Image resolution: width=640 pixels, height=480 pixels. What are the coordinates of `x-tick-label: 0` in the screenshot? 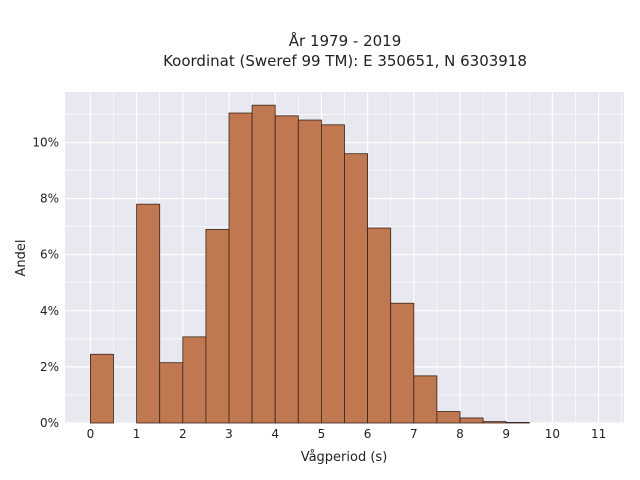 It's located at (91, 434).